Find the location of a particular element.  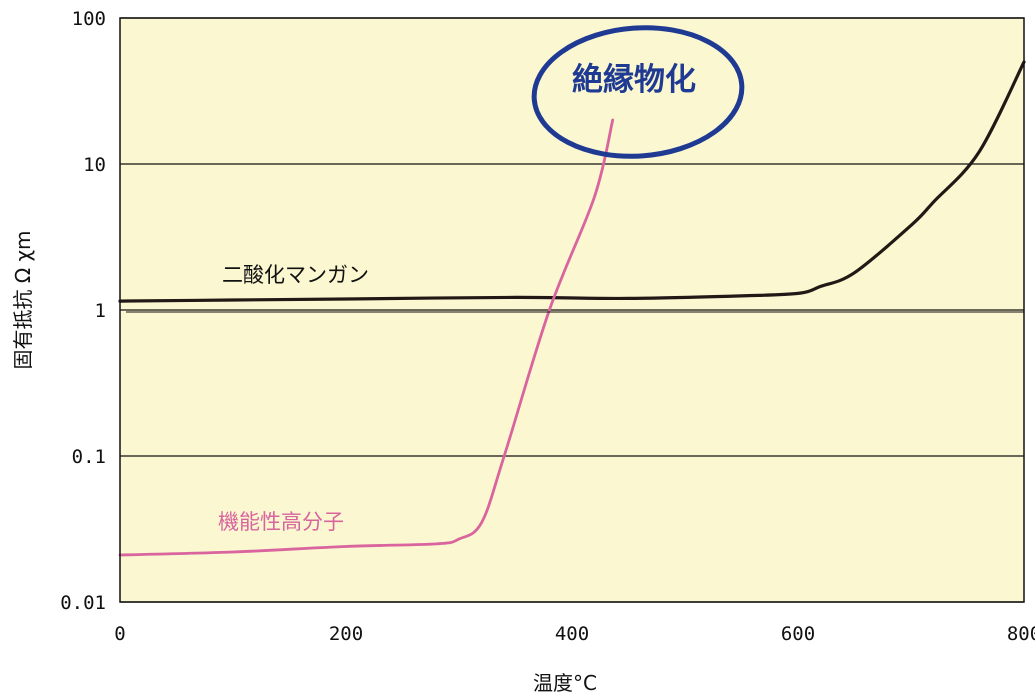

series-label-conductive-polymer: 機能性高分子 is located at coordinates (281, 522).